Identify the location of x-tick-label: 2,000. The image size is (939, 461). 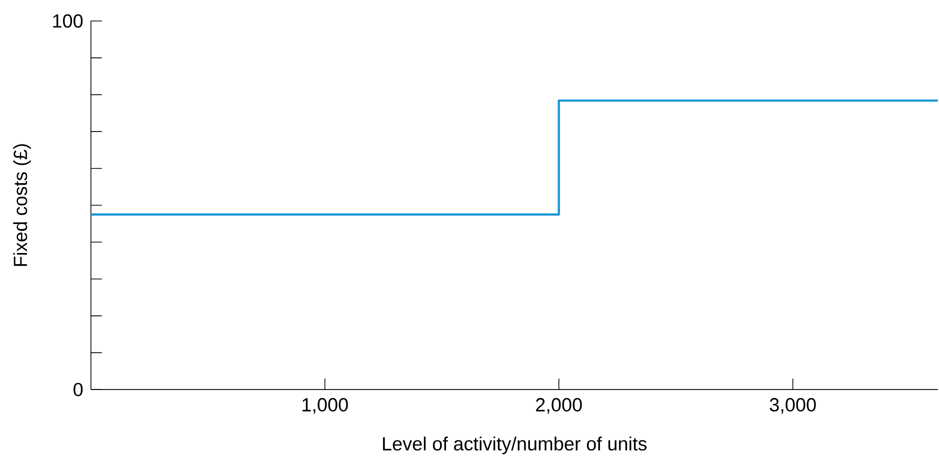
(559, 406).